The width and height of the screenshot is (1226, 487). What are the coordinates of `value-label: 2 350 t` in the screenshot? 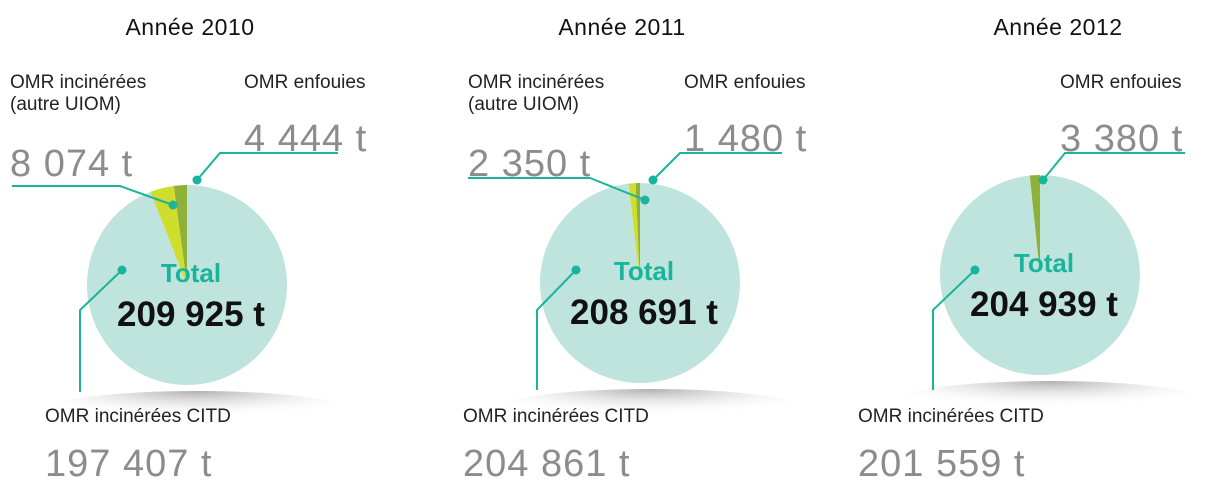 It's located at (530, 164).